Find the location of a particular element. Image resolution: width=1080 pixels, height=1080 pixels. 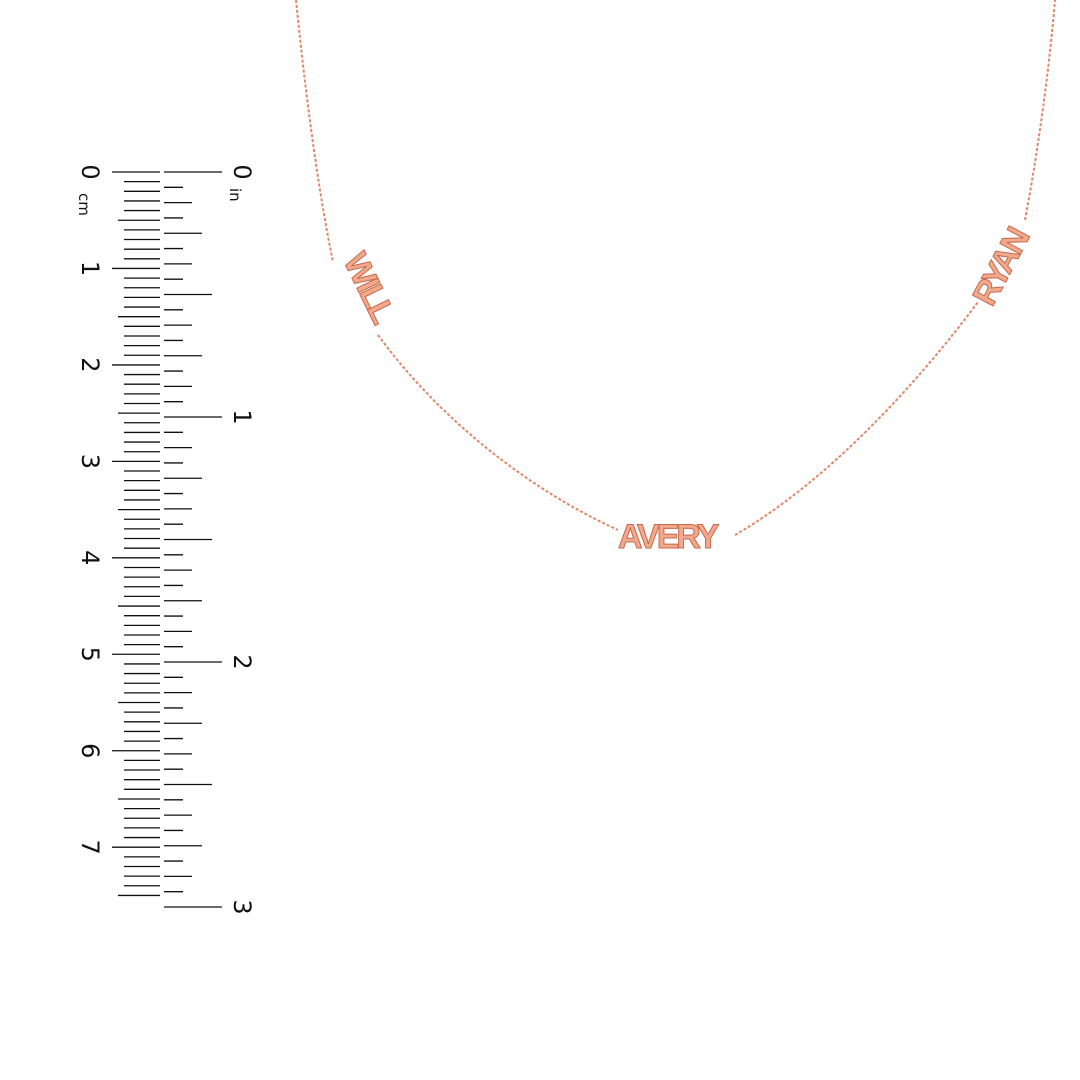

cm-label: 4 is located at coordinates (90, 557).